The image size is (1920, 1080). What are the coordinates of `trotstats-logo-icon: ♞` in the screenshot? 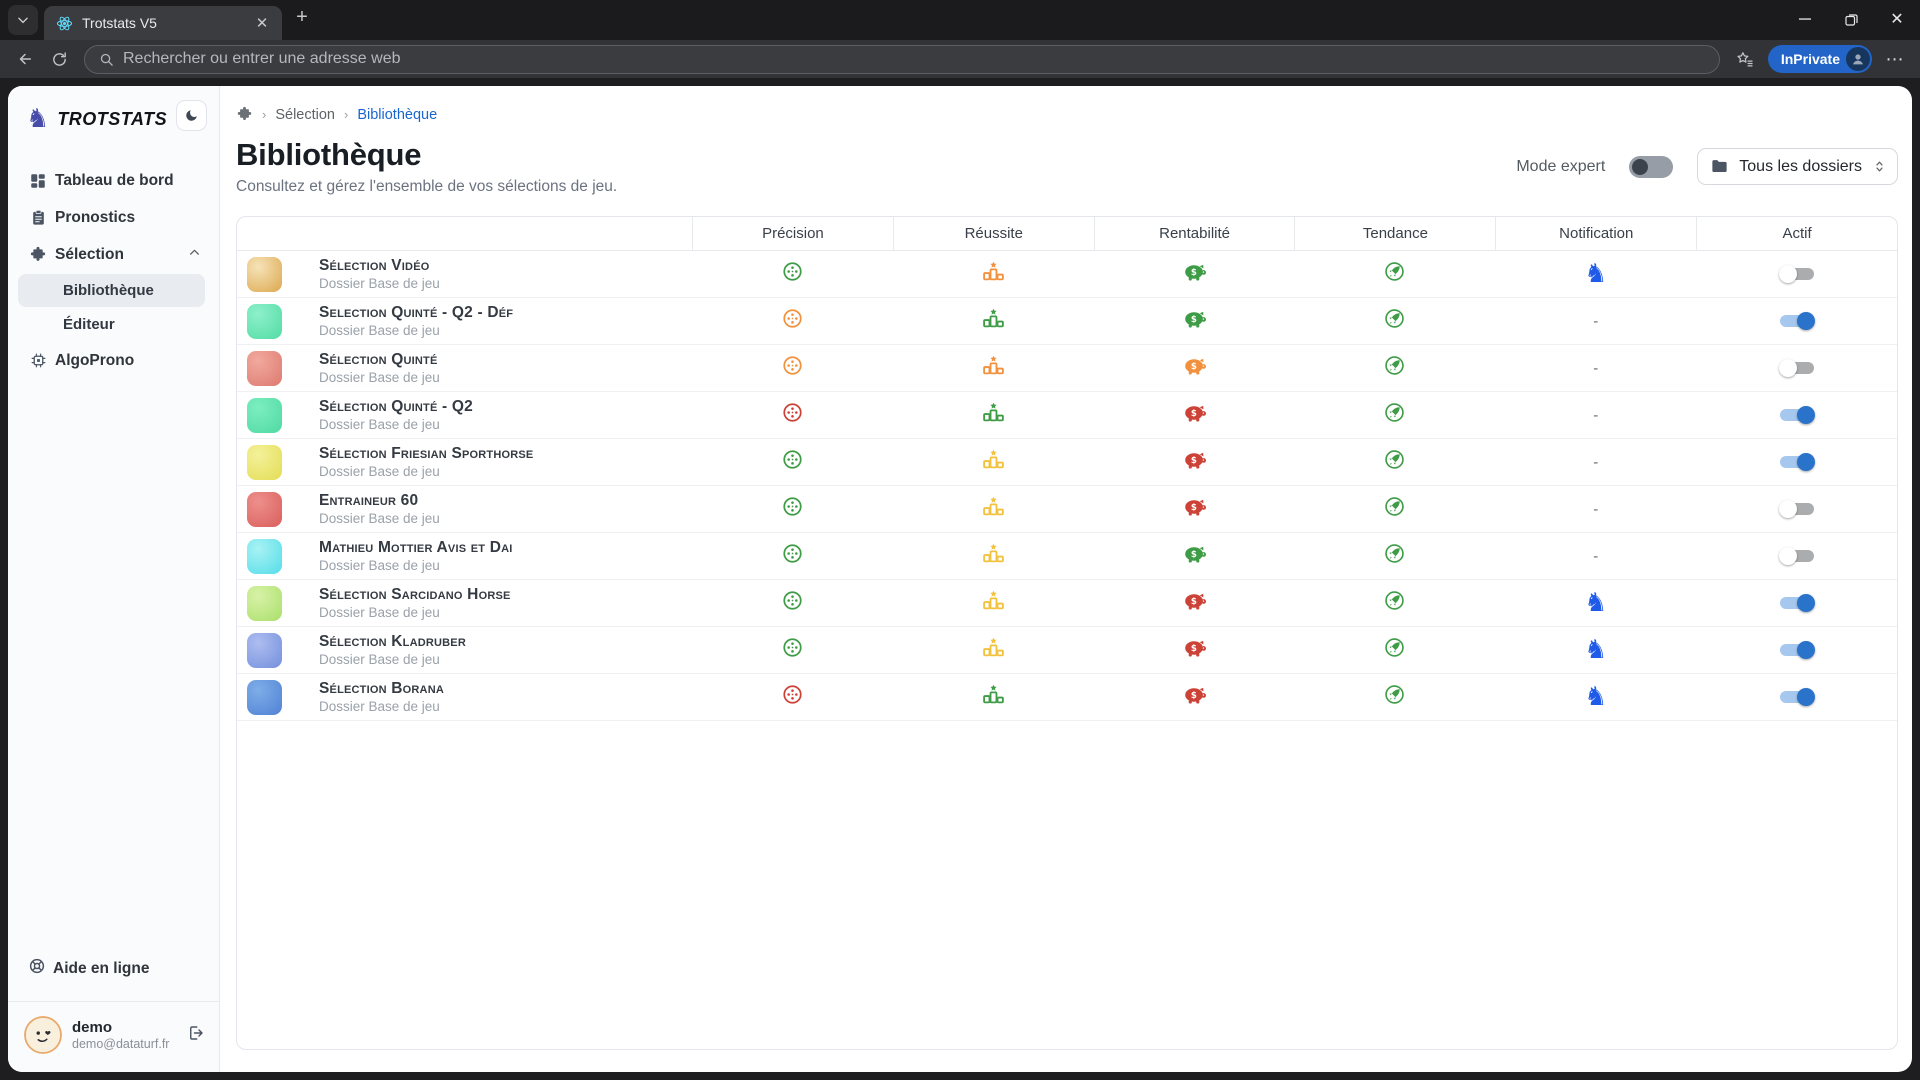 It's located at (38, 119).